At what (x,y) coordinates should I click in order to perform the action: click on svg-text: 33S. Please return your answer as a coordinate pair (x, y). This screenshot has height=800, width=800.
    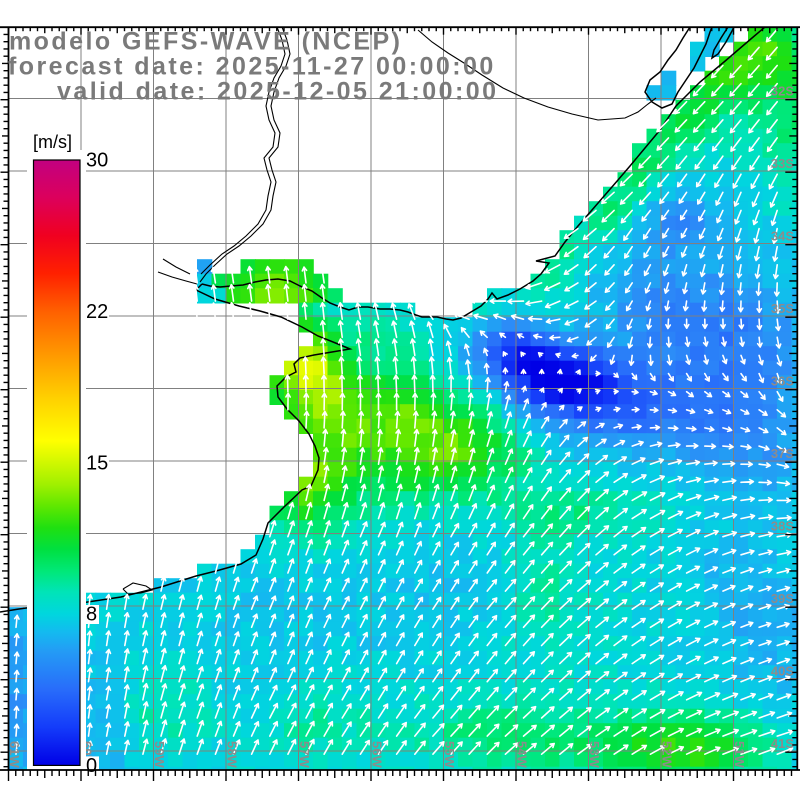
    Looking at the image, I should click on (782, 163).